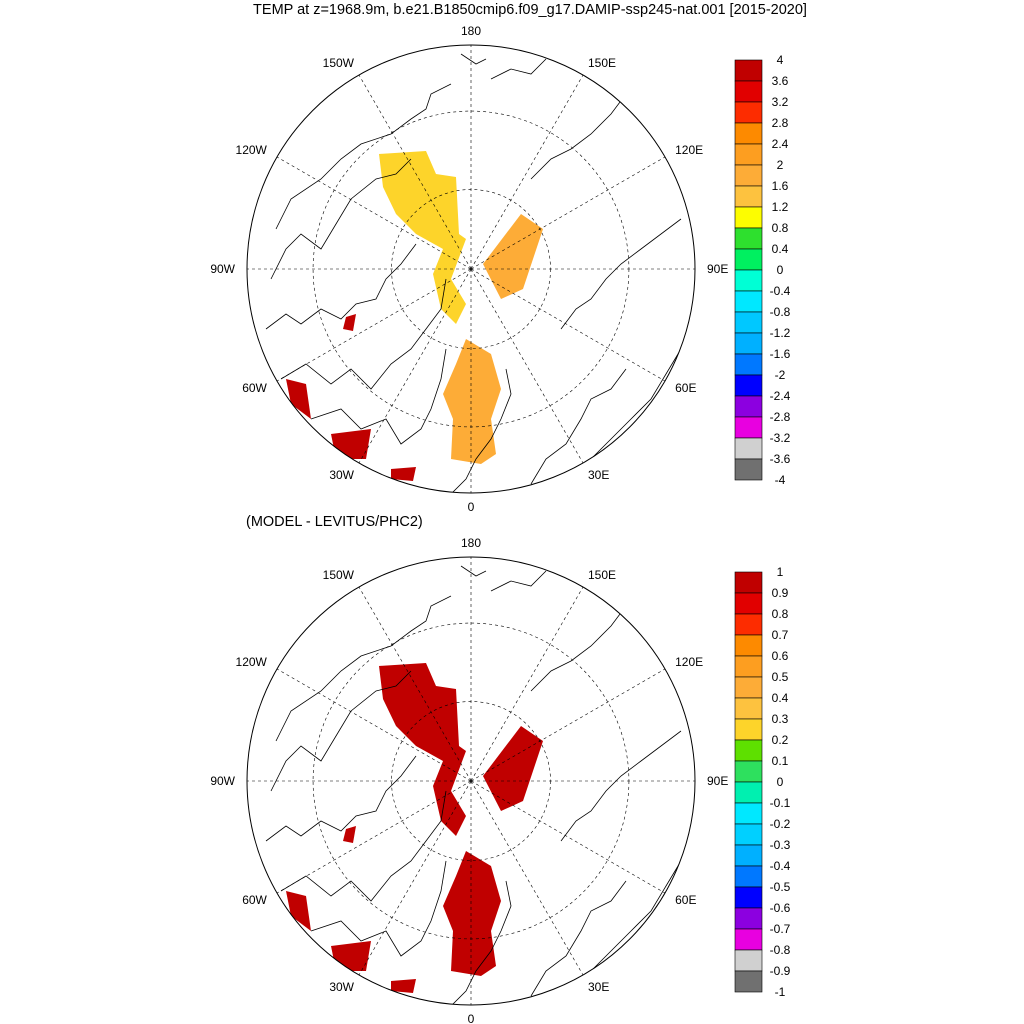  What do you see at coordinates (685, 388) in the screenshot?
I see `longitude-label: 60E` at bounding box center [685, 388].